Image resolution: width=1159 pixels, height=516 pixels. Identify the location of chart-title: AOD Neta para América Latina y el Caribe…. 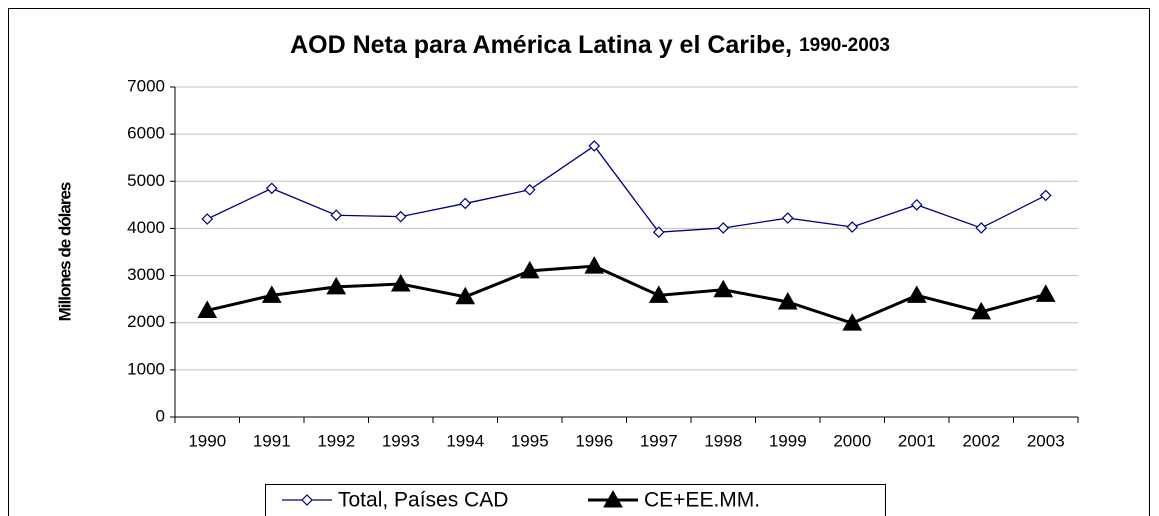
(590, 45).